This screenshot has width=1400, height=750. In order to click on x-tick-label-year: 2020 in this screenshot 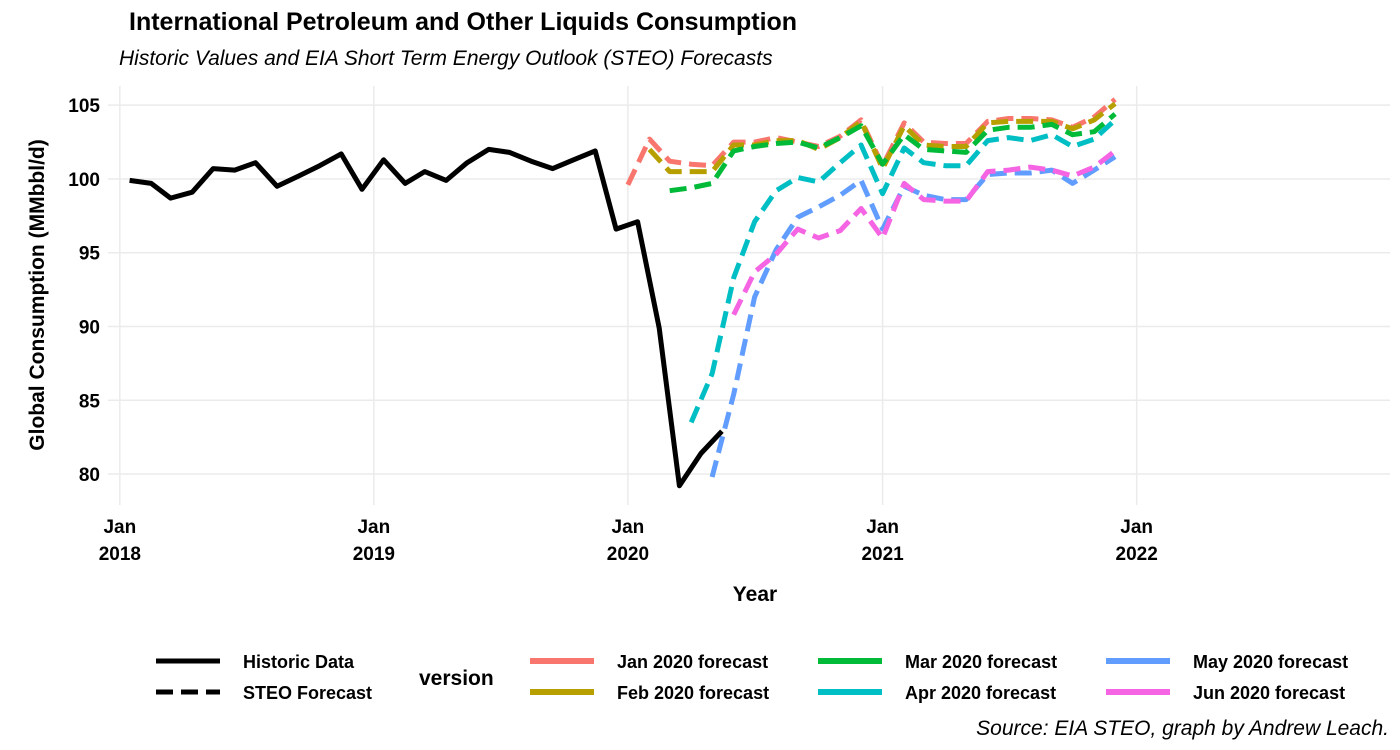, I will do `click(628, 554)`.